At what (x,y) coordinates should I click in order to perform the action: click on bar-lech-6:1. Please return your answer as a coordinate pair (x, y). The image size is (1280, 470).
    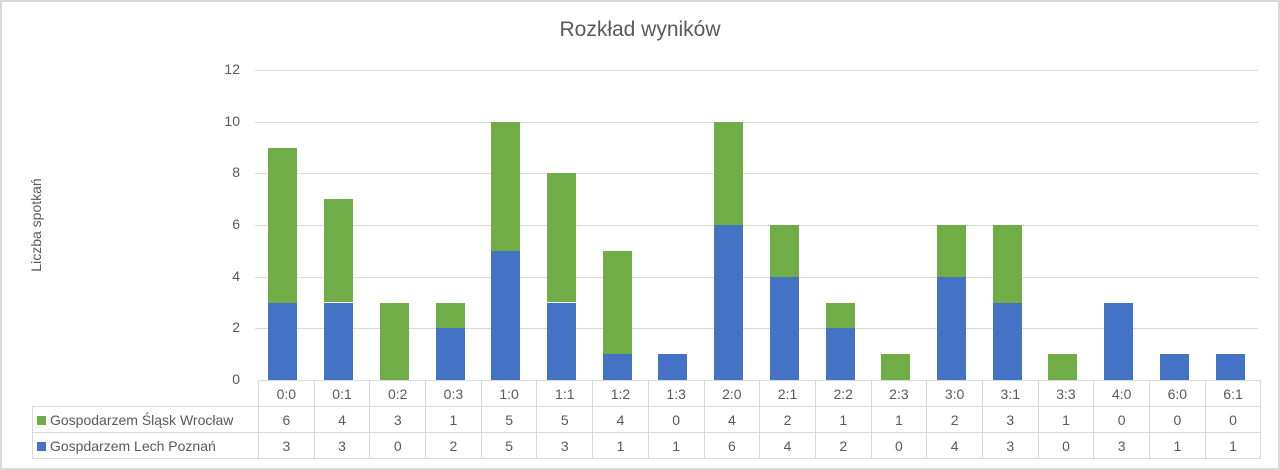
    Looking at the image, I should click on (1230, 367).